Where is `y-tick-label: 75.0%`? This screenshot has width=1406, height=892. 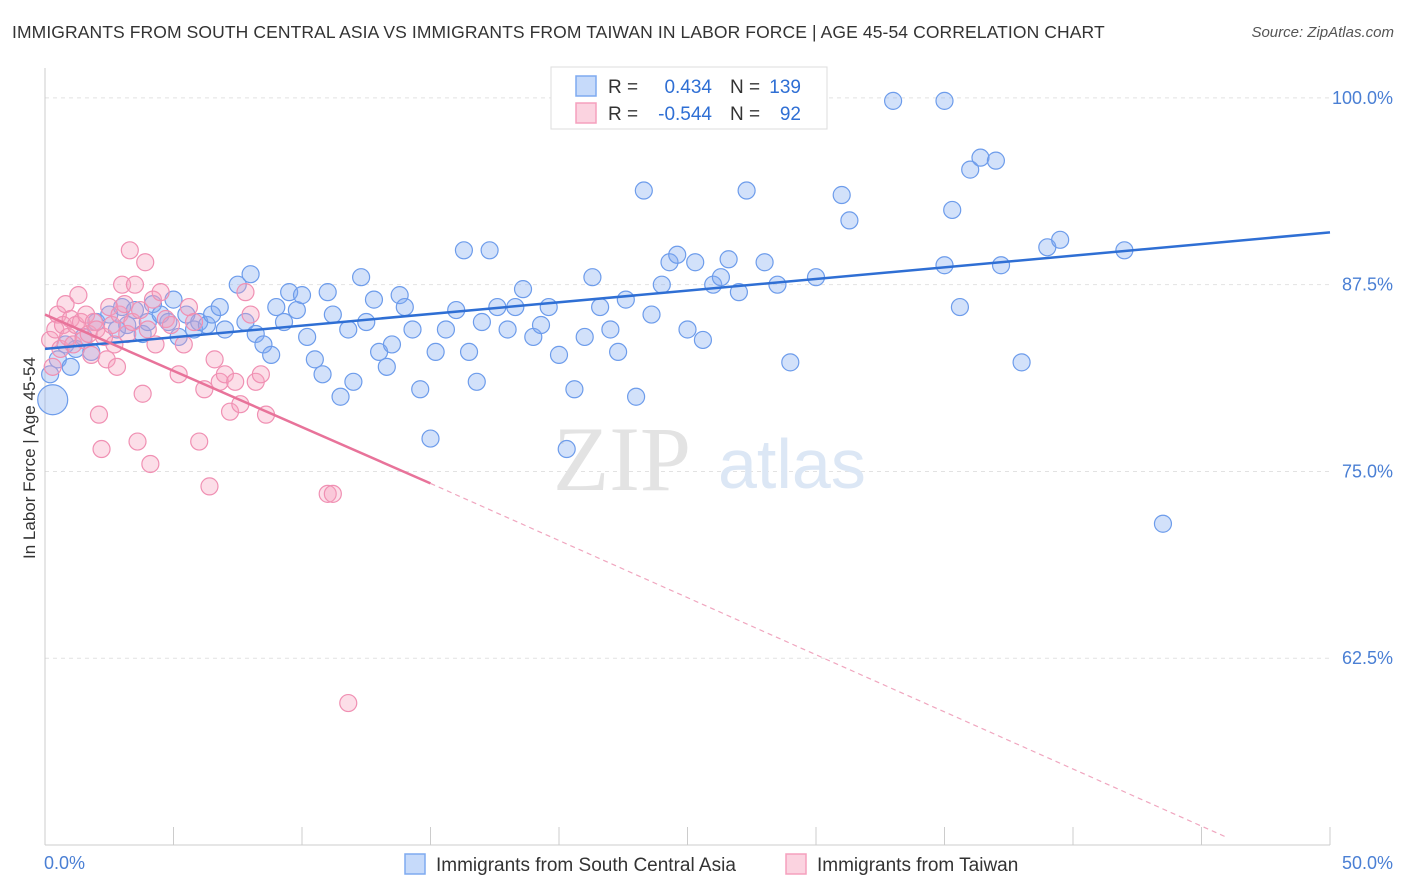
y-tick-label: 75.0% is located at coordinates (1367, 471).